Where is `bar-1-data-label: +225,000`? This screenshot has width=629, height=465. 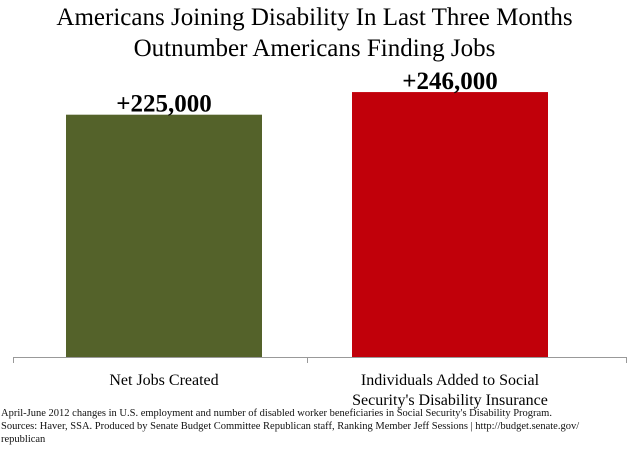 bar-1-data-label: +225,000 is located at coordinates (164, 104).